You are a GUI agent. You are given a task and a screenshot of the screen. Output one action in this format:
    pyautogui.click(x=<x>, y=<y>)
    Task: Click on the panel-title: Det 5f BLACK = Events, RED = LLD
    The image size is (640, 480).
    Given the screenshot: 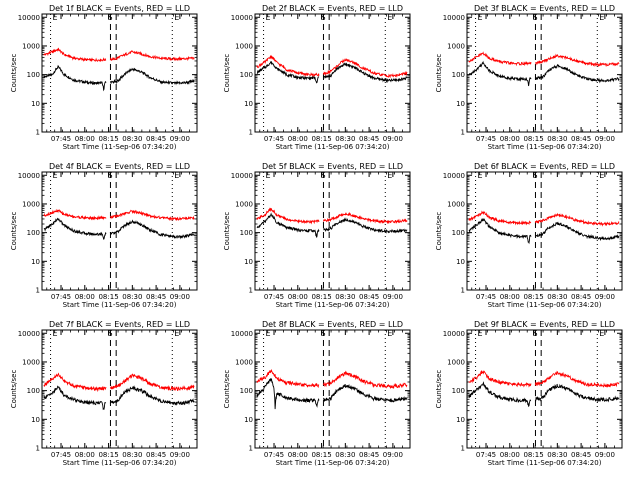 What is the action you would take?
    pyautogui.click(x=332, y=166)
    